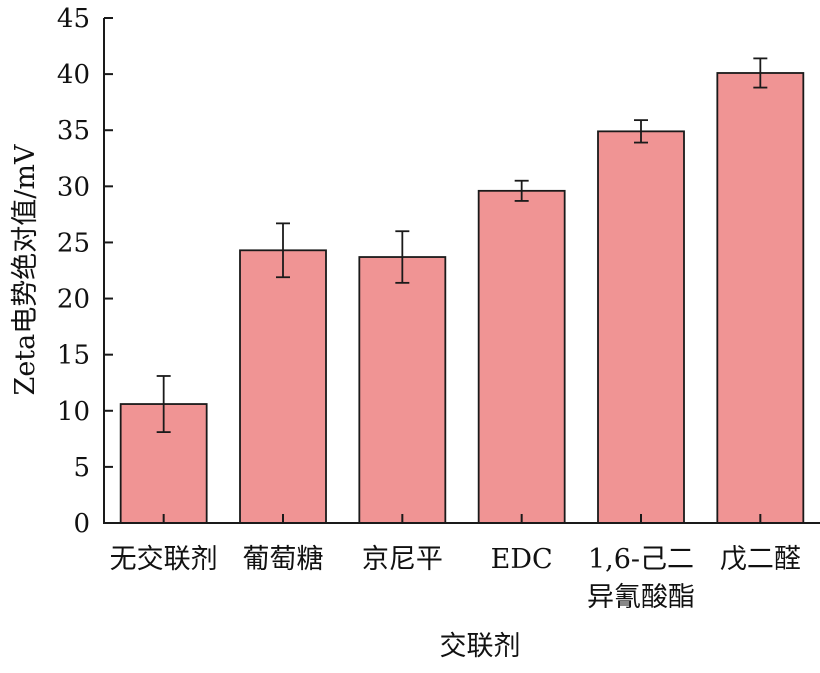 The image size is (820, 673). I want to click on x-category-label: 异氰酸酯, so click(641, 597).